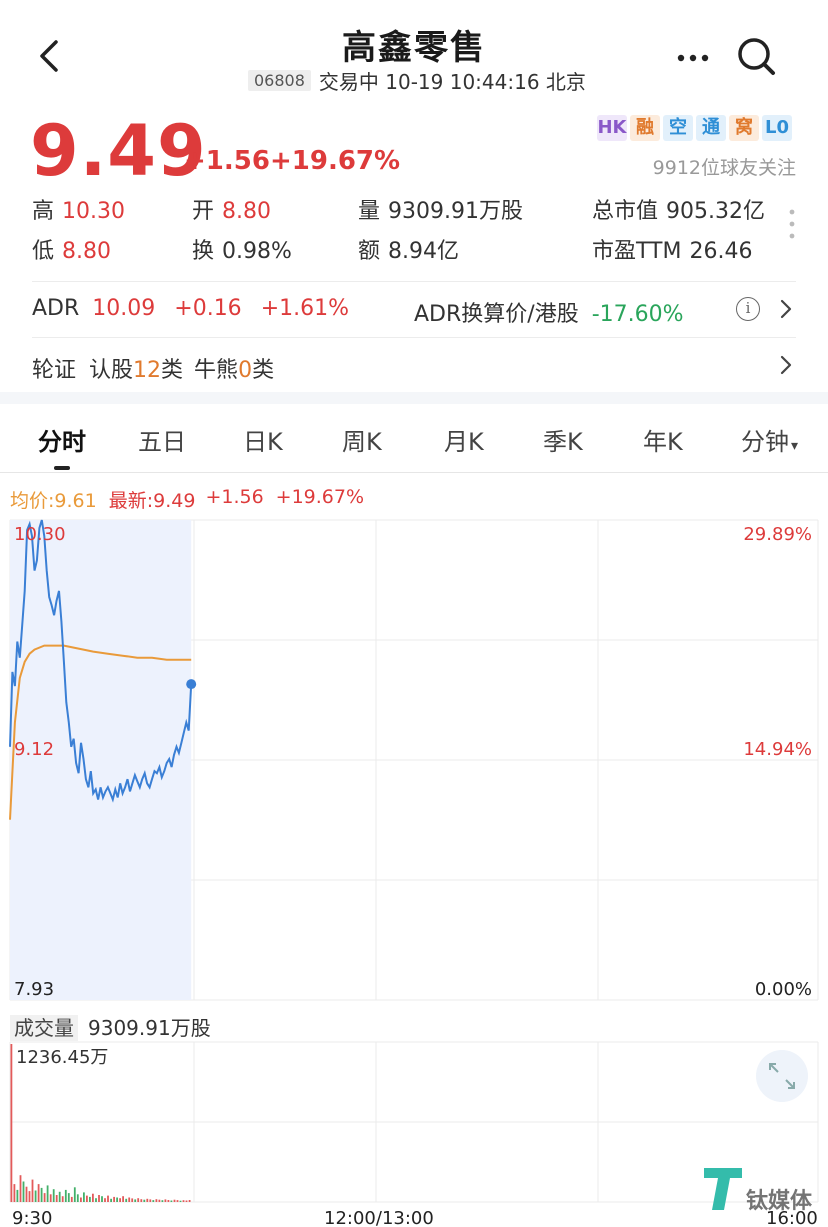  Describe the element at coordinates (62, 1057) in the screenshot. I see `volume-max-label: 1236.45万` at that location.